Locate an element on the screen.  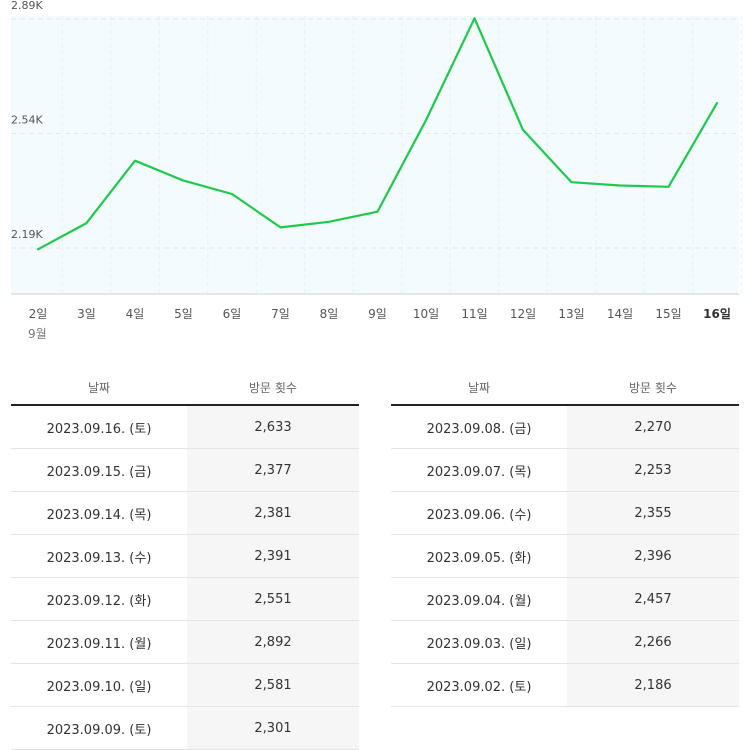
date-cell: 2023.09.12. (화) is located at coordinates (99, 599).